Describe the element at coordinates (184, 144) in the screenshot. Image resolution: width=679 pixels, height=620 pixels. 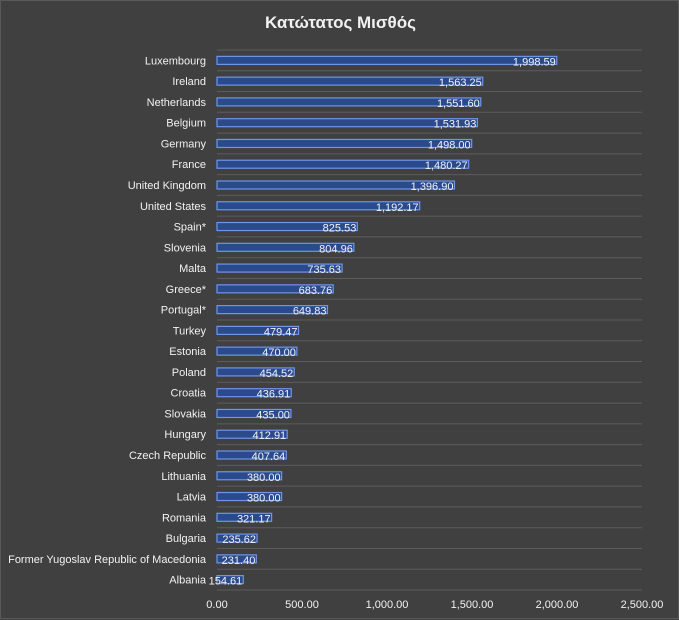
I see `category-label: Germany` at that location.